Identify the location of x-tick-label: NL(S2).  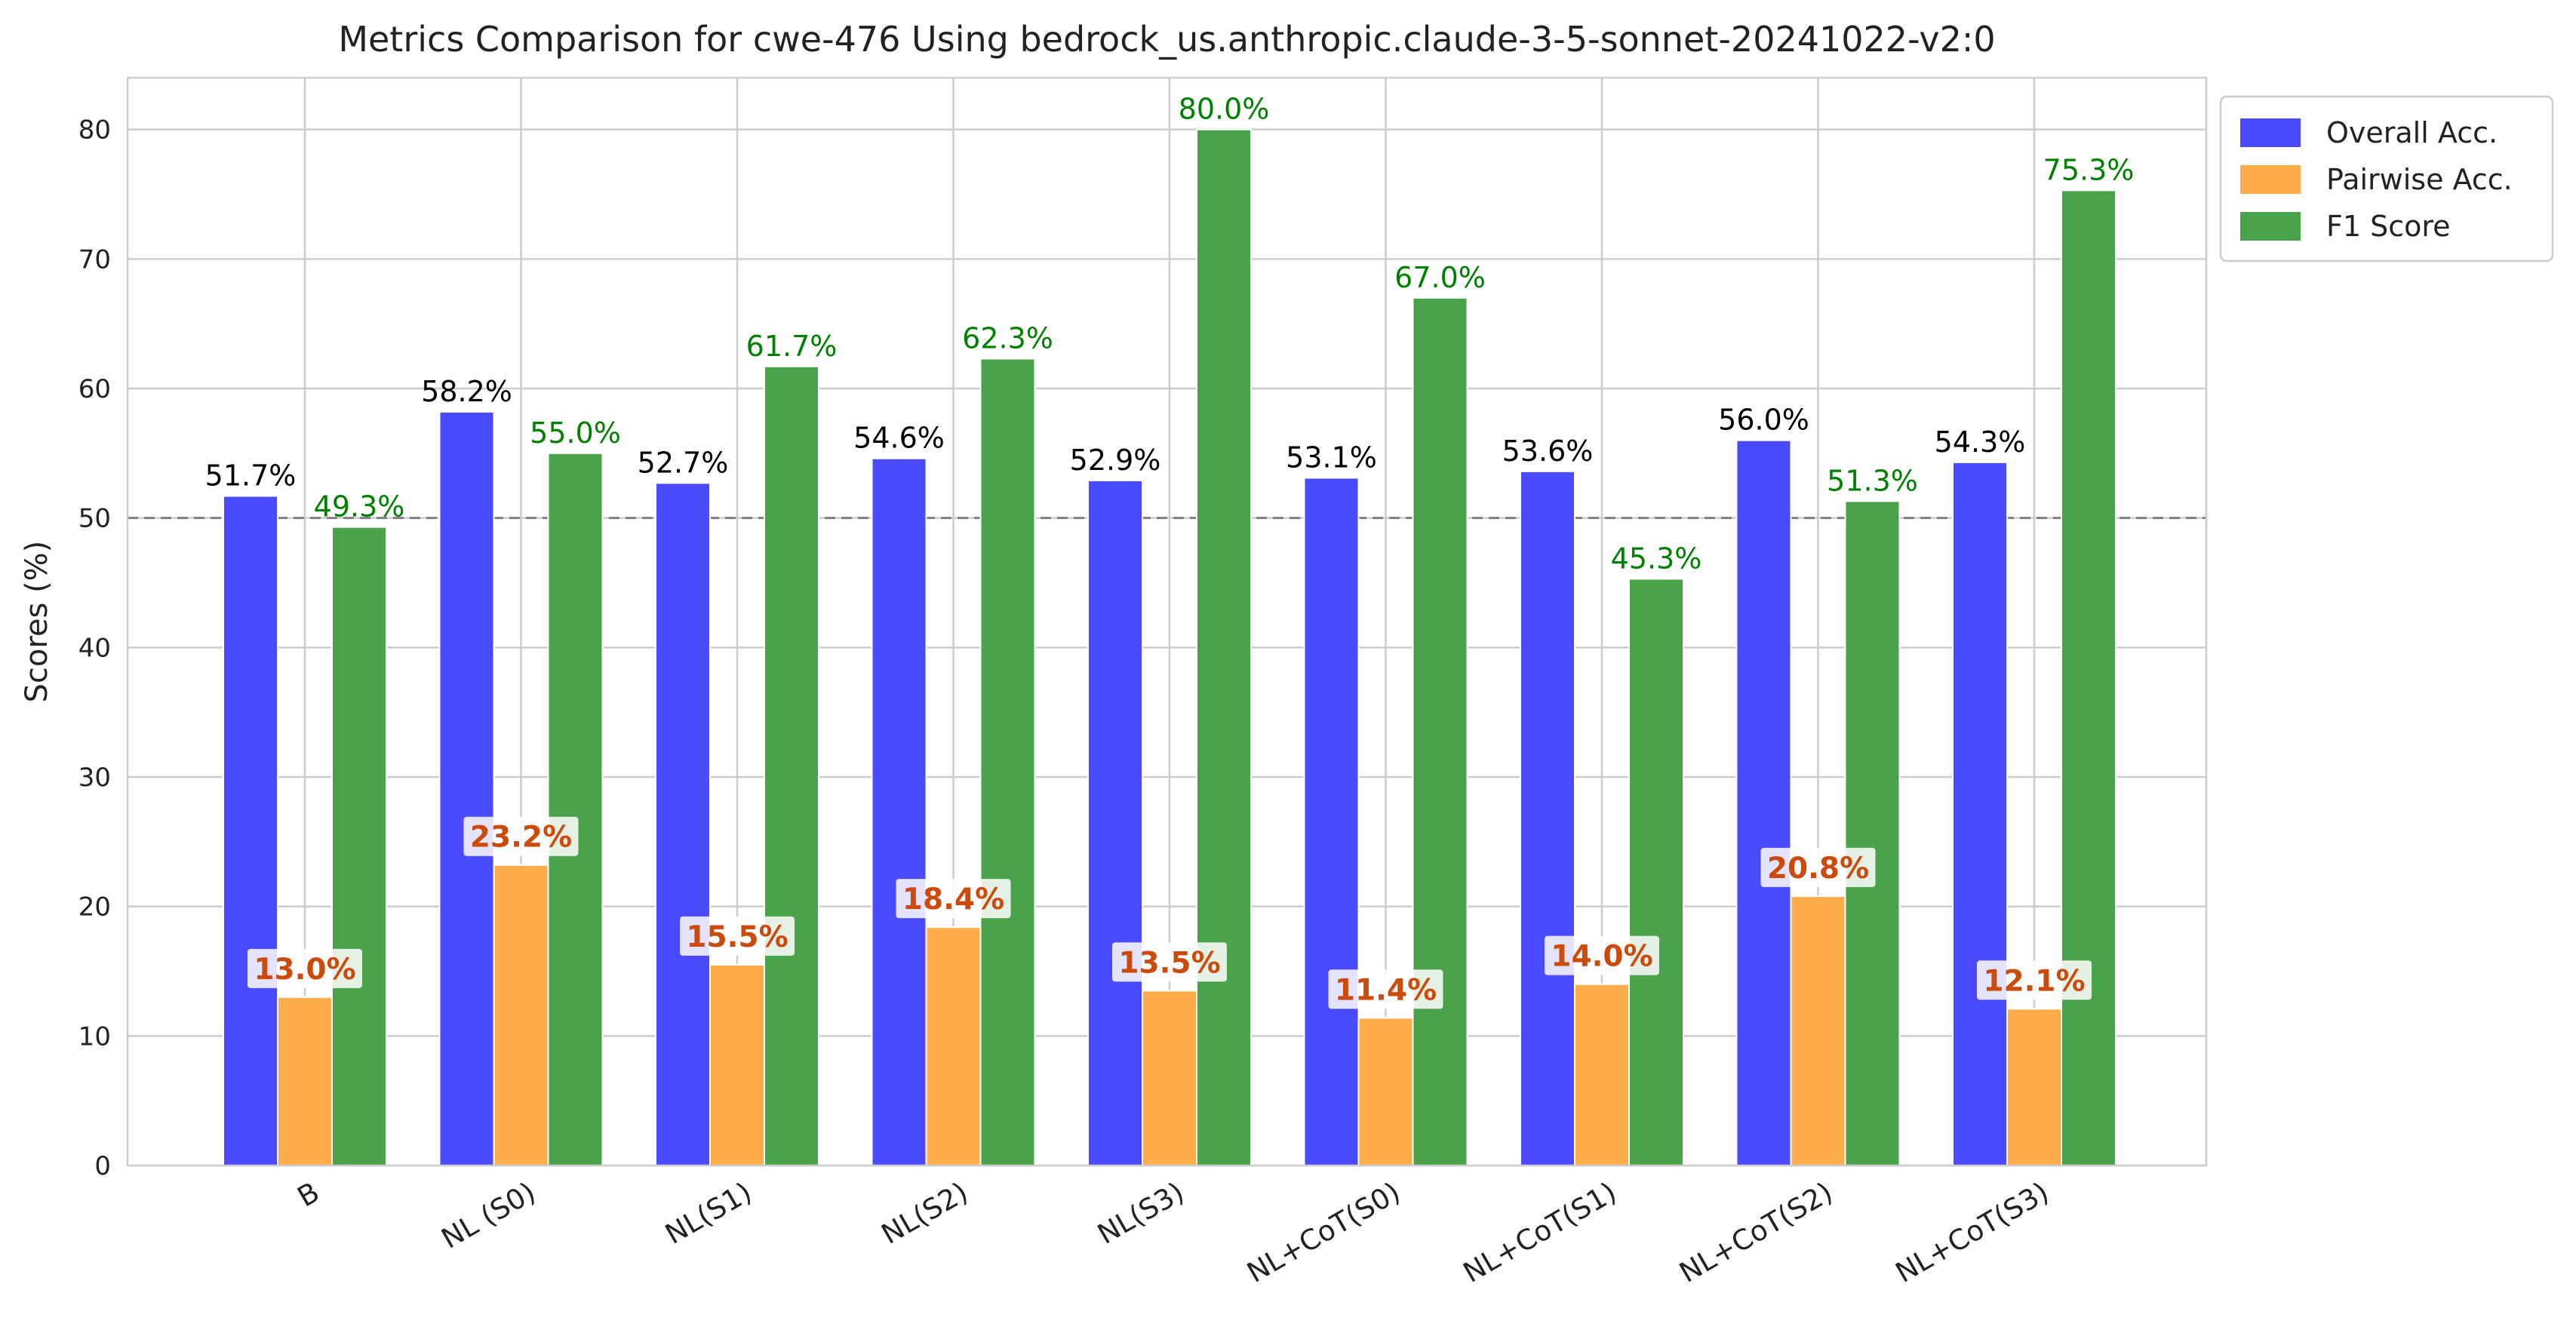
(924, 1214).